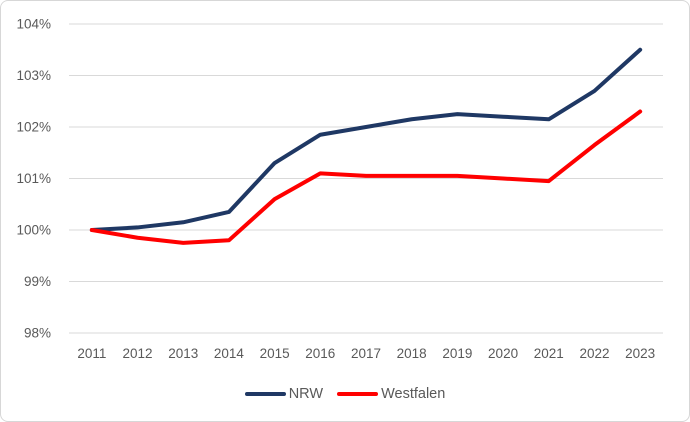 This screenshot has height=422, width=690. What do you see at coordinates (33, 75) in the screenshot?
I see `y-axis-tick-label: 103%` at bounding box center [33, 75].